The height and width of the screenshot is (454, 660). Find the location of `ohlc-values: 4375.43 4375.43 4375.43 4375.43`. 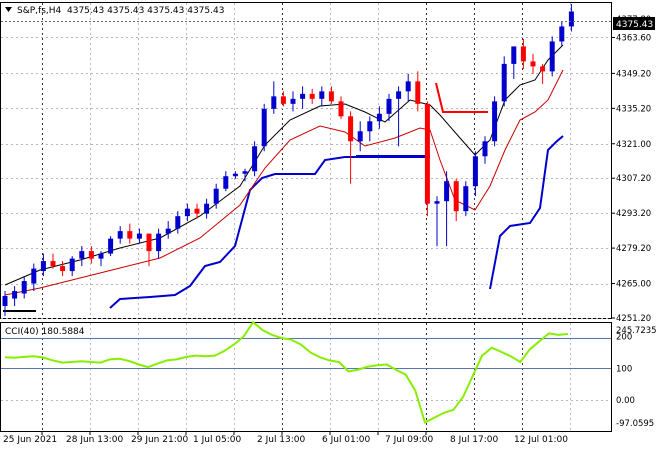

ohlc-values: 4375.43 4375.43 4375.43 4375.43 is located at coordinates (145, 11).